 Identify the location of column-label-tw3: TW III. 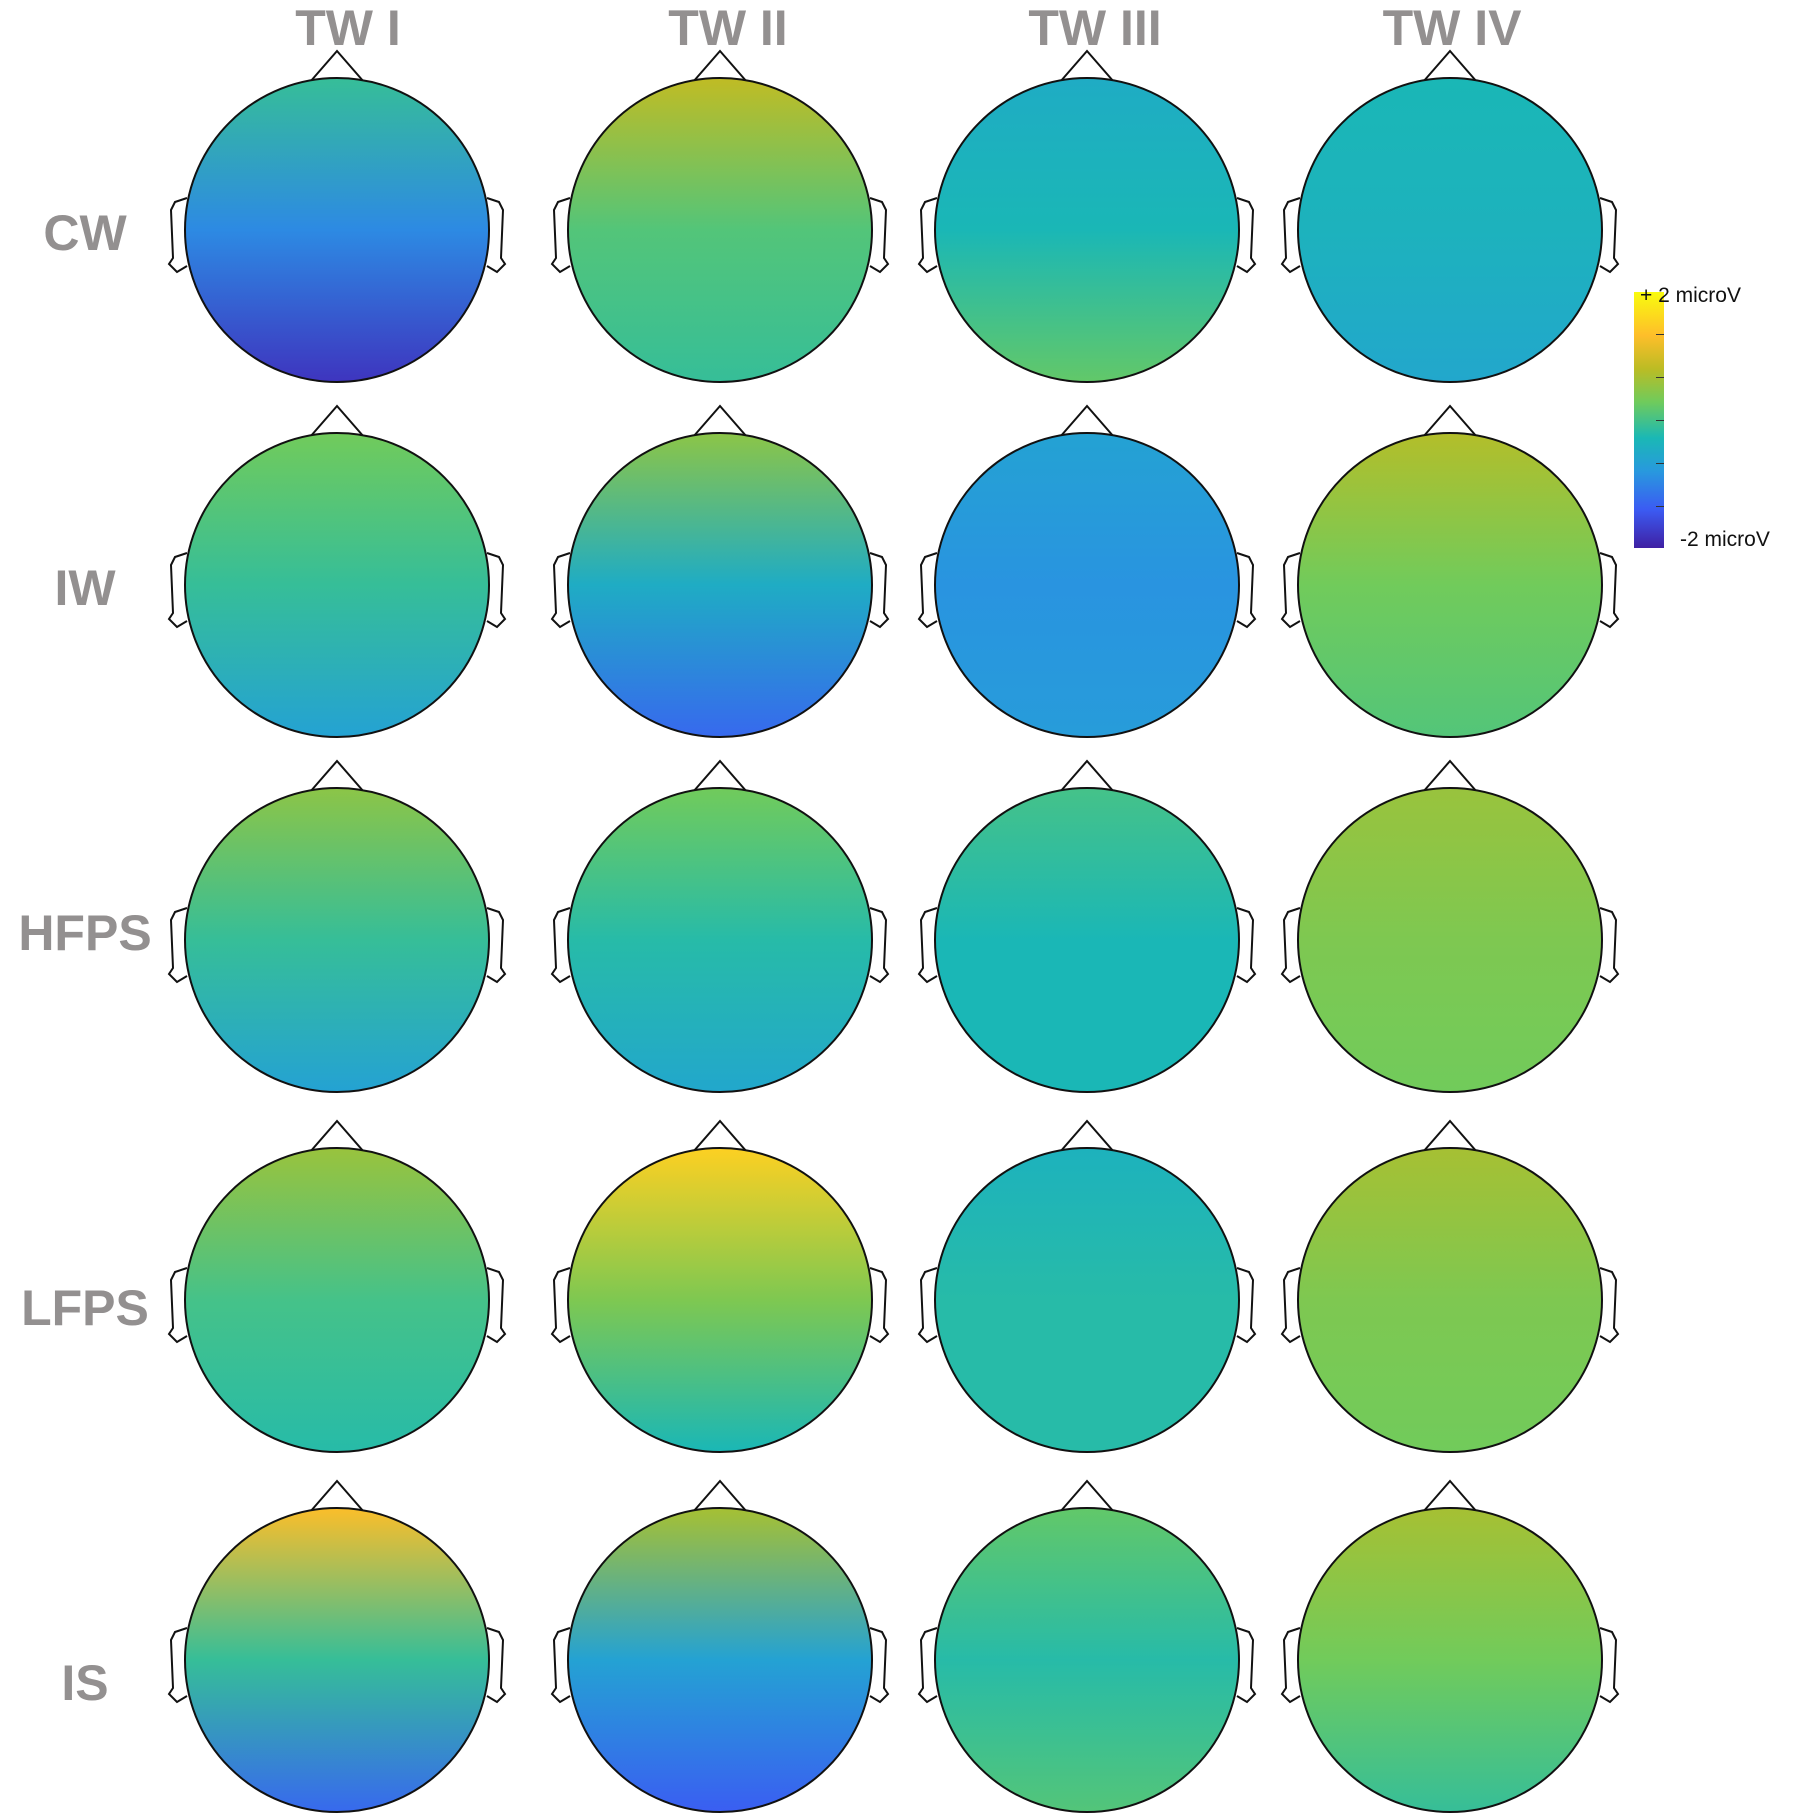
(1095, 28).